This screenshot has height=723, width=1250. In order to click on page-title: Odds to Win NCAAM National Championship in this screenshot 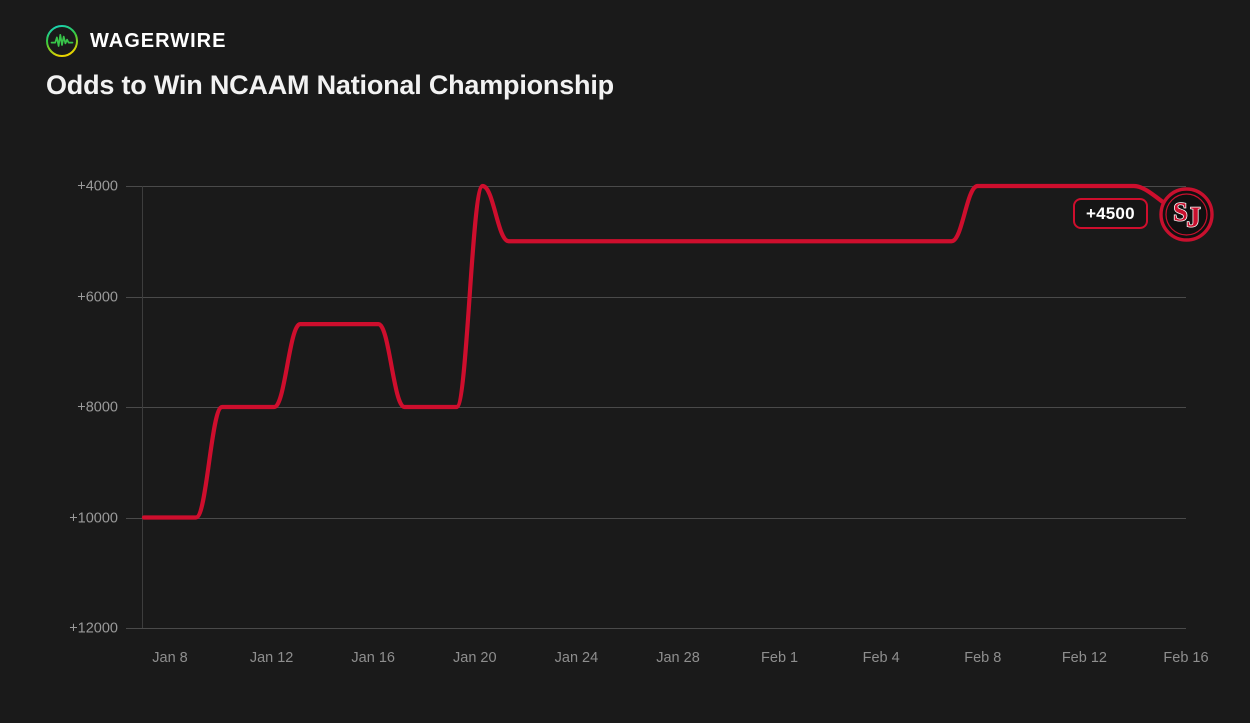, I will do `click(330, 85)`.